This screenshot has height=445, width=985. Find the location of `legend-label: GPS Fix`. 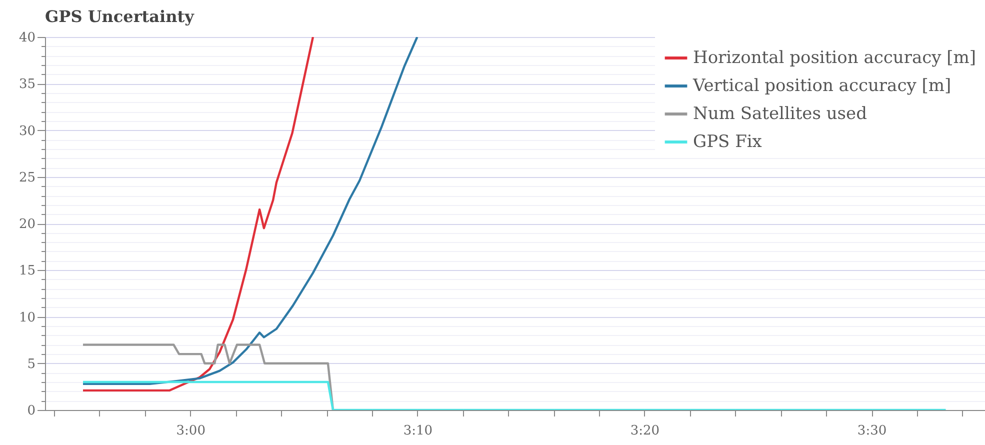

legend-label: GPS Fix is located at coordinates (727, 142).